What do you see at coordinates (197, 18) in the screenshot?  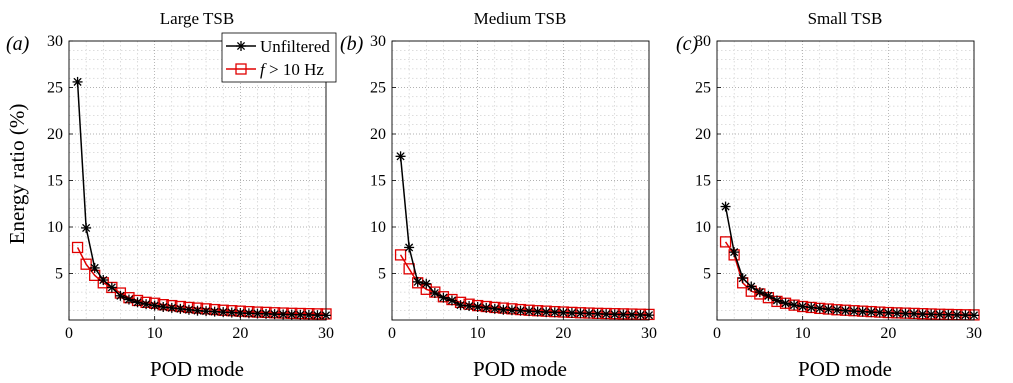 I see `panel-title: Large TSB` at bounding box center [197, 18].